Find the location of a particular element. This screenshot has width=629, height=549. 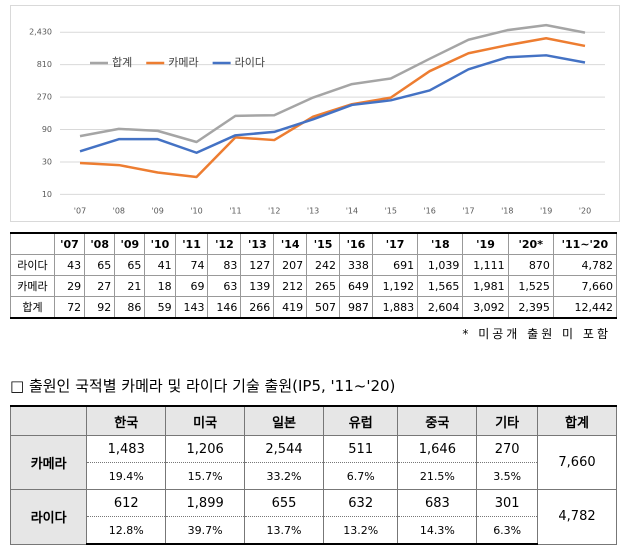

y-tick-label: 90 is located at coordinates (47, 129).